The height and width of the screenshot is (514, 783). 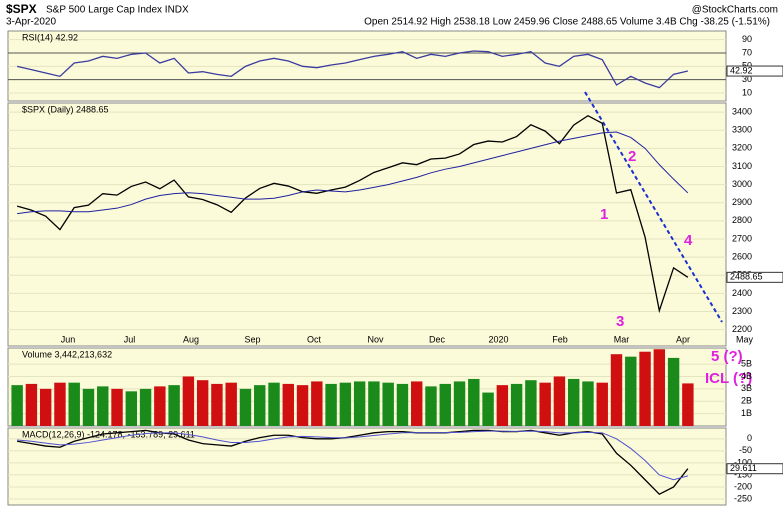 What do you see at coordinates (743, 498) in the screenshot?
I see `y-tick-label: -250` at bounding box center [743, 498].